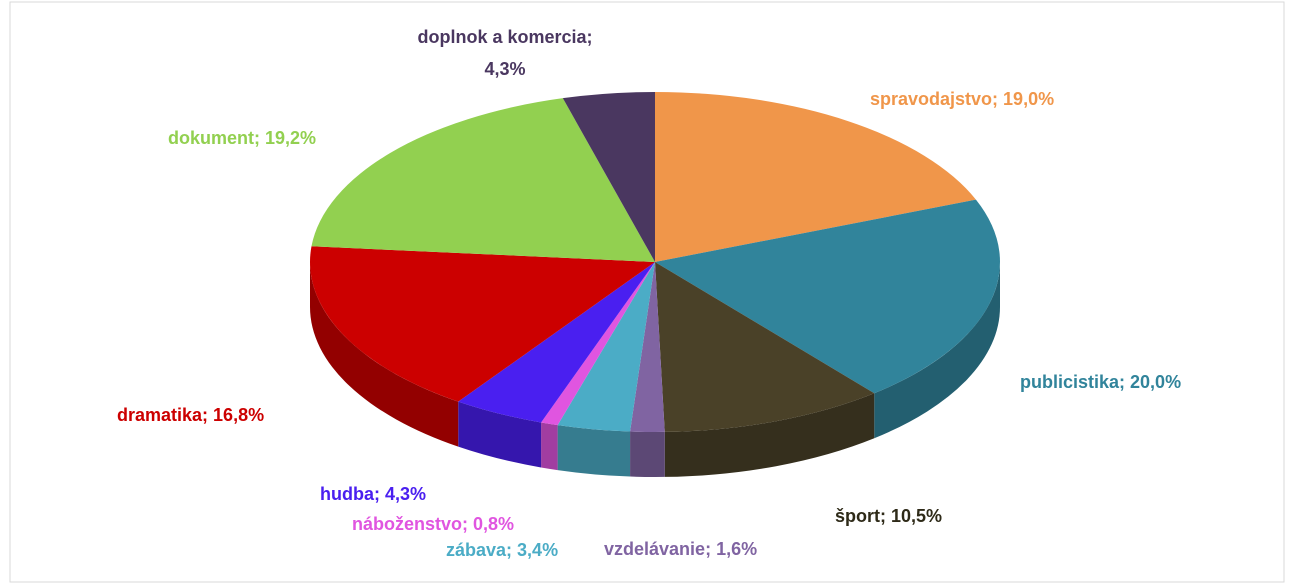 The image size is (1289, 586). What do you see at coordinates (238, 415) in the screenshot?
I see `label-value: 16,8%` at bounding box center [238, 415].